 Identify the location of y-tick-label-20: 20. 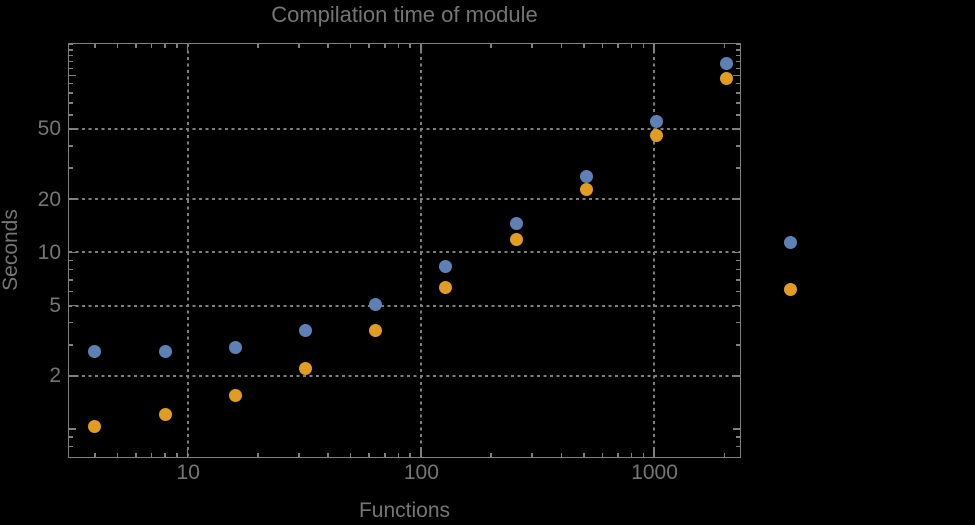
(49, 199).